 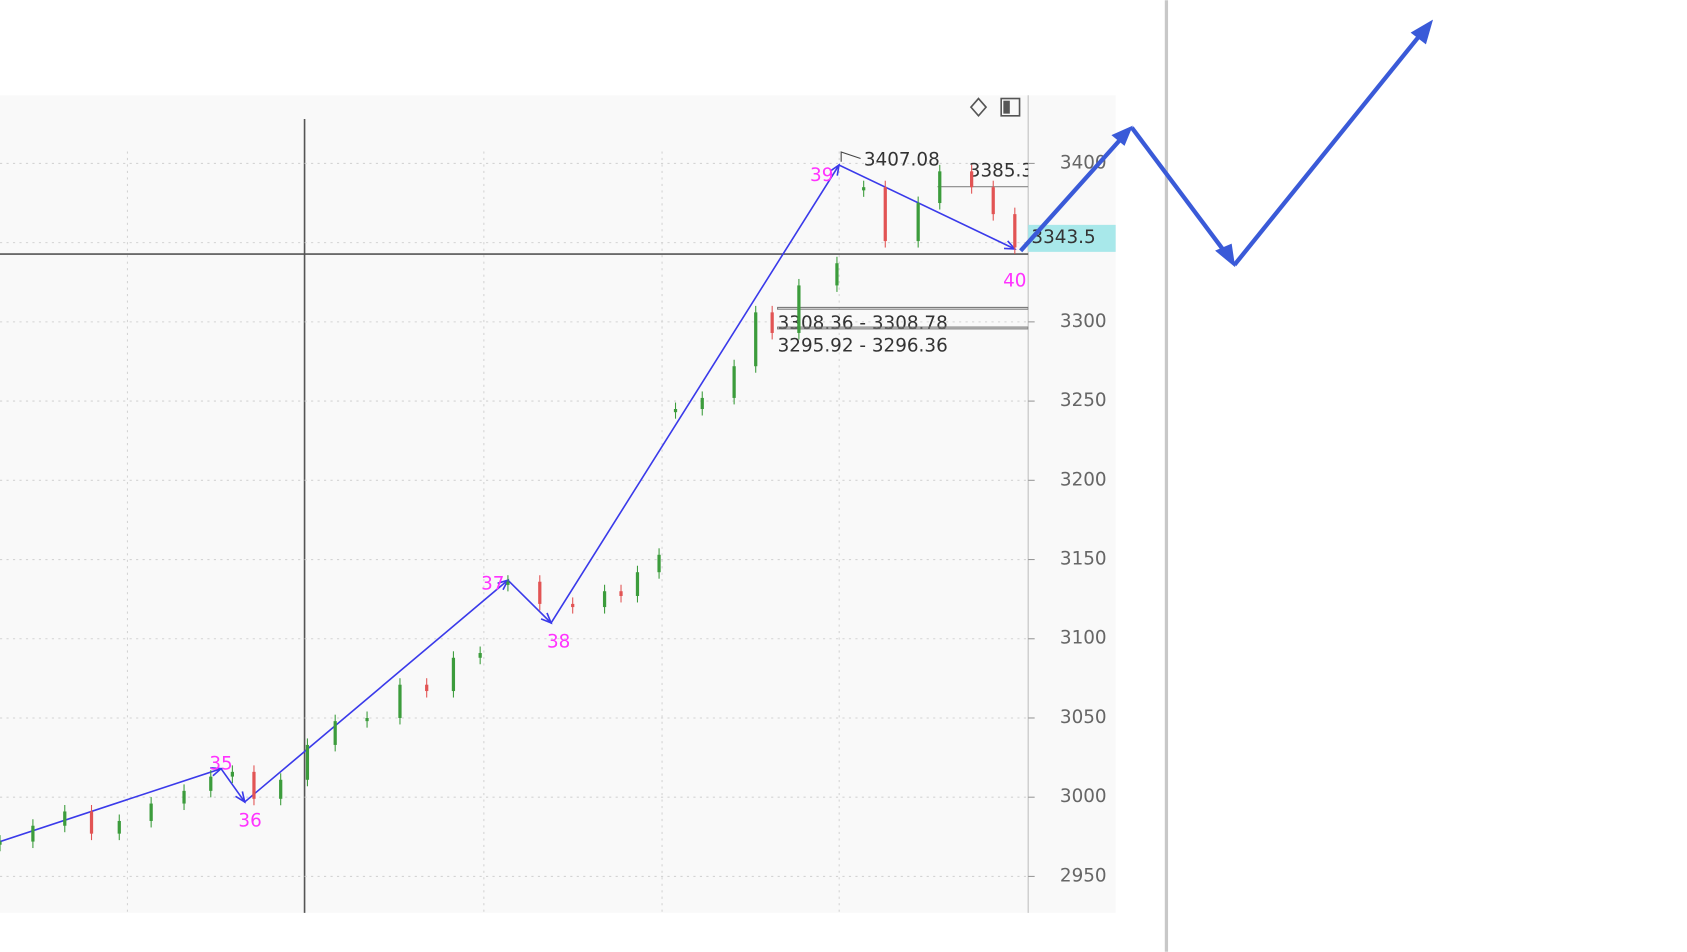 What do you see at coordinates (902, 160) in the screenshot?
I see `high-label: 3407.08` at bounding box center [902, 160].